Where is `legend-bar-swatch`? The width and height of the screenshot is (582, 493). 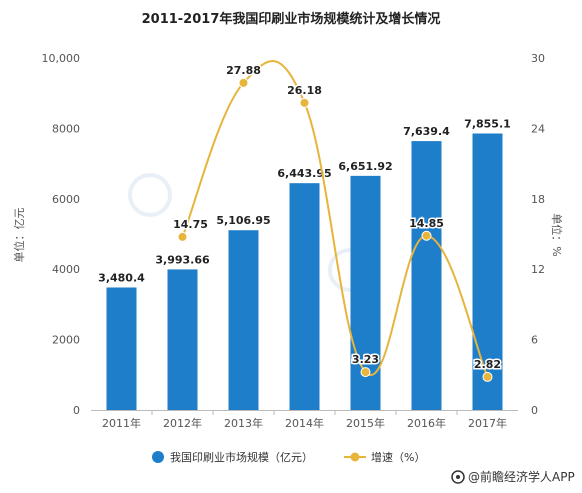 legend-bar-swatch is located at coordinates (158, 457).